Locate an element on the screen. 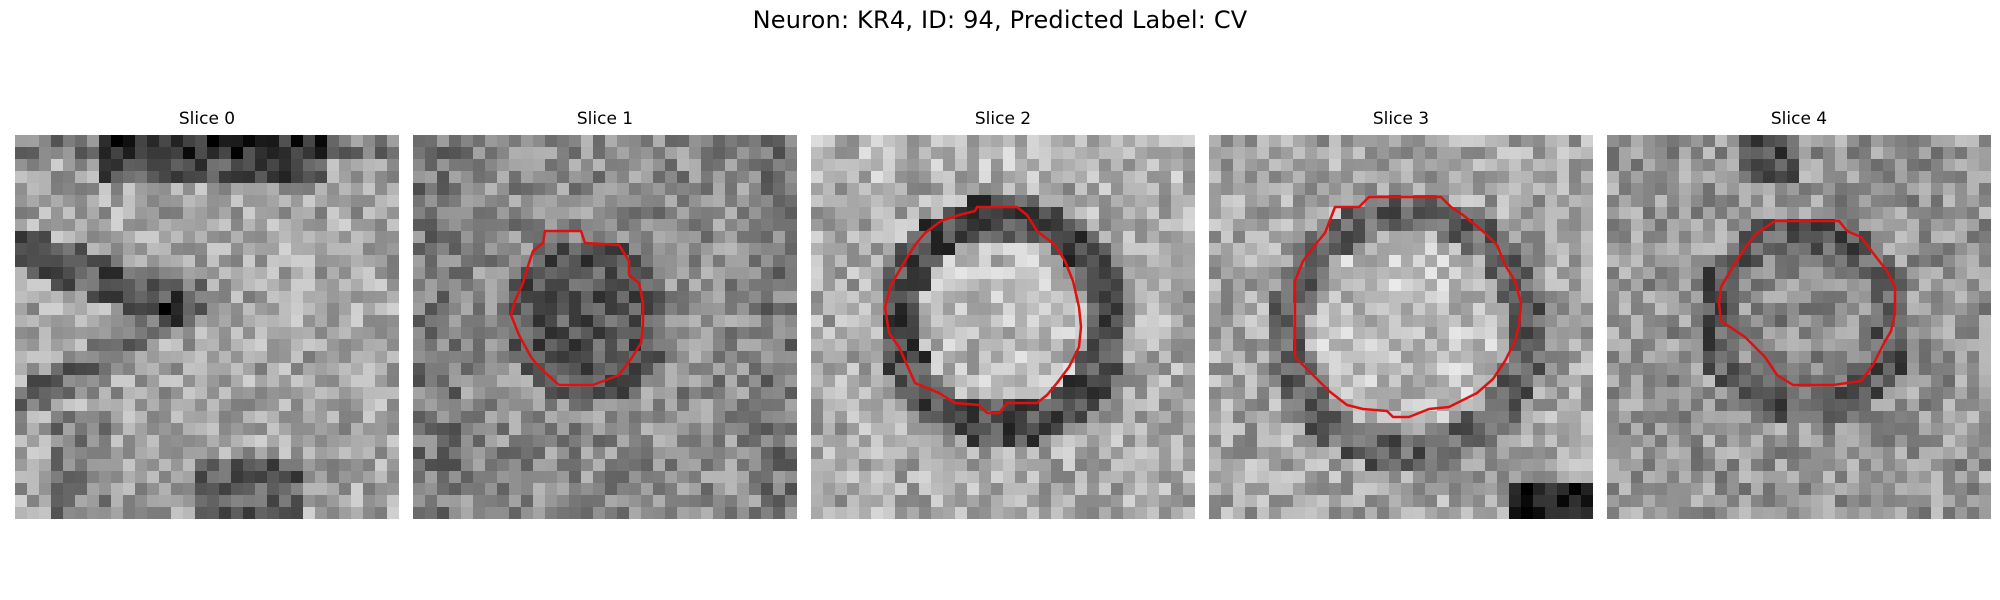  slice-2-contour is located at coordinates (983, 310).